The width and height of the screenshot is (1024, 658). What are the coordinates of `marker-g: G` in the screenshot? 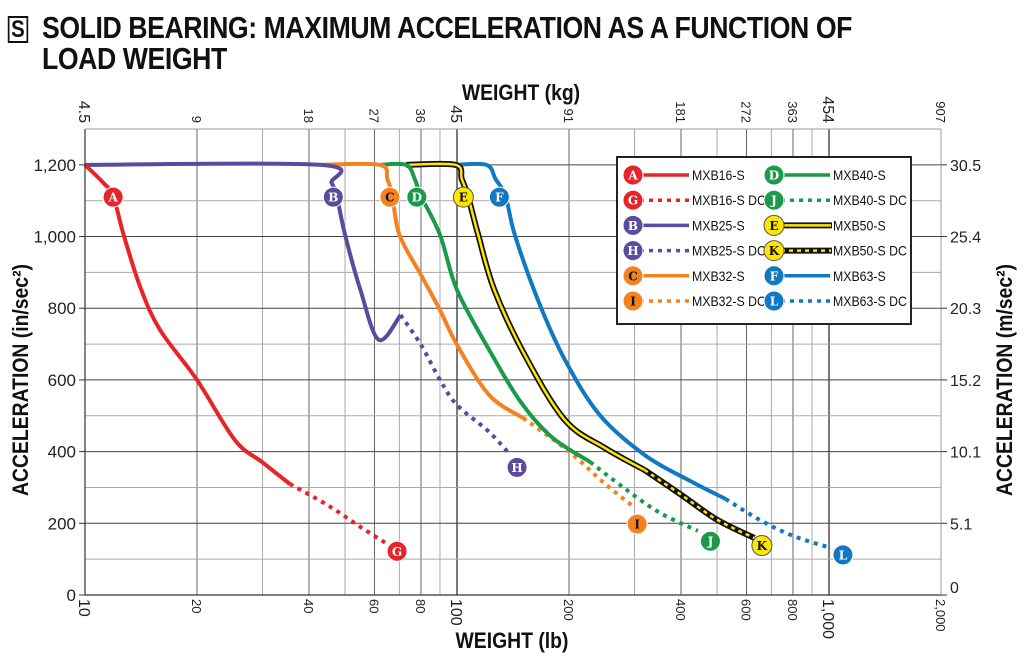 It's located at (397, 551).